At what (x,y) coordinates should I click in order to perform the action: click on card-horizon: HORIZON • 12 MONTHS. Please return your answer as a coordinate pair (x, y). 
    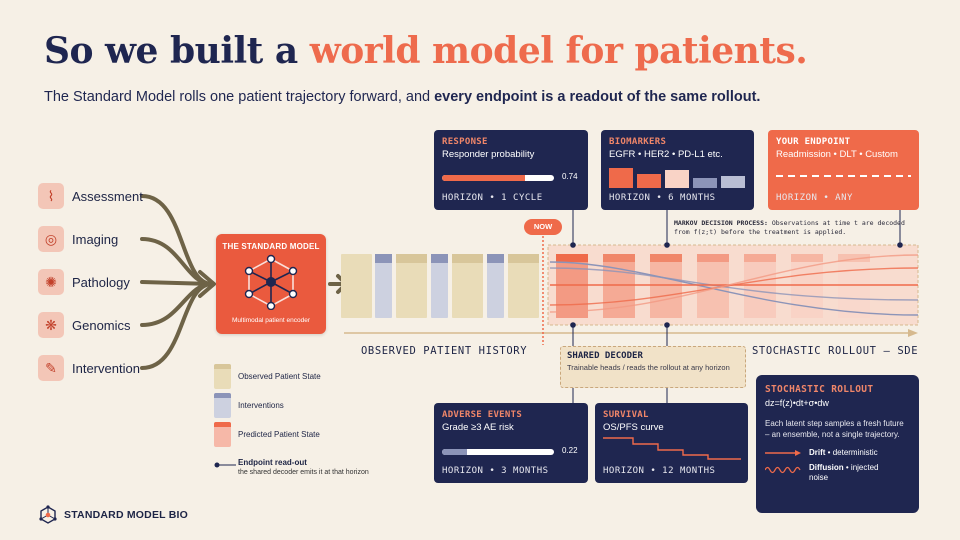
    Looking at the image, I should click on (659, 471).